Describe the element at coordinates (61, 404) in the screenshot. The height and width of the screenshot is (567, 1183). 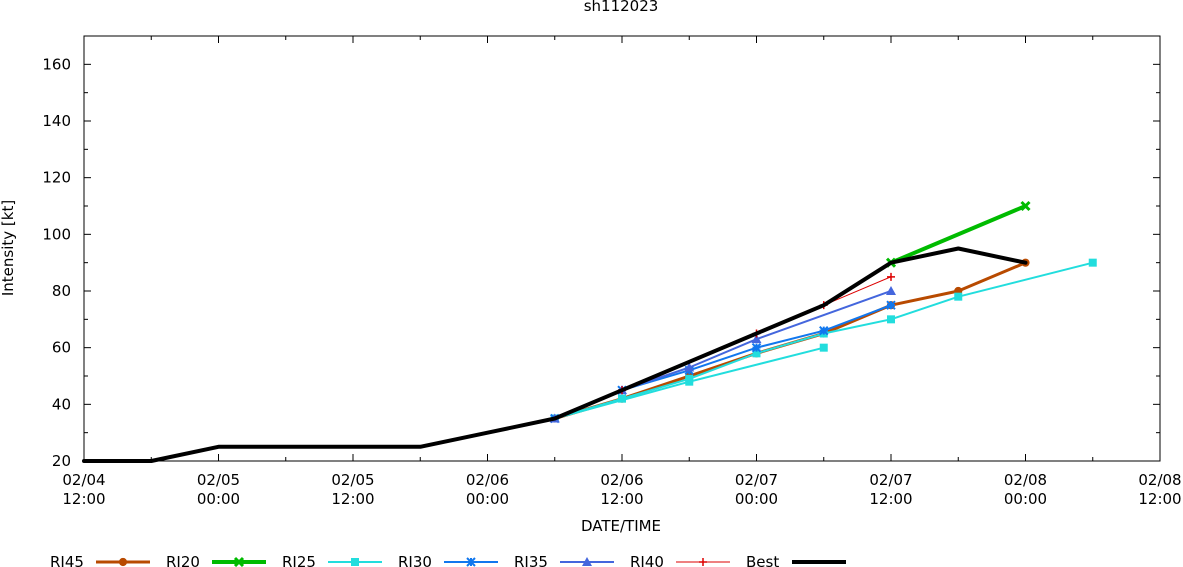
I see `y-tick-label: 40` at that location.